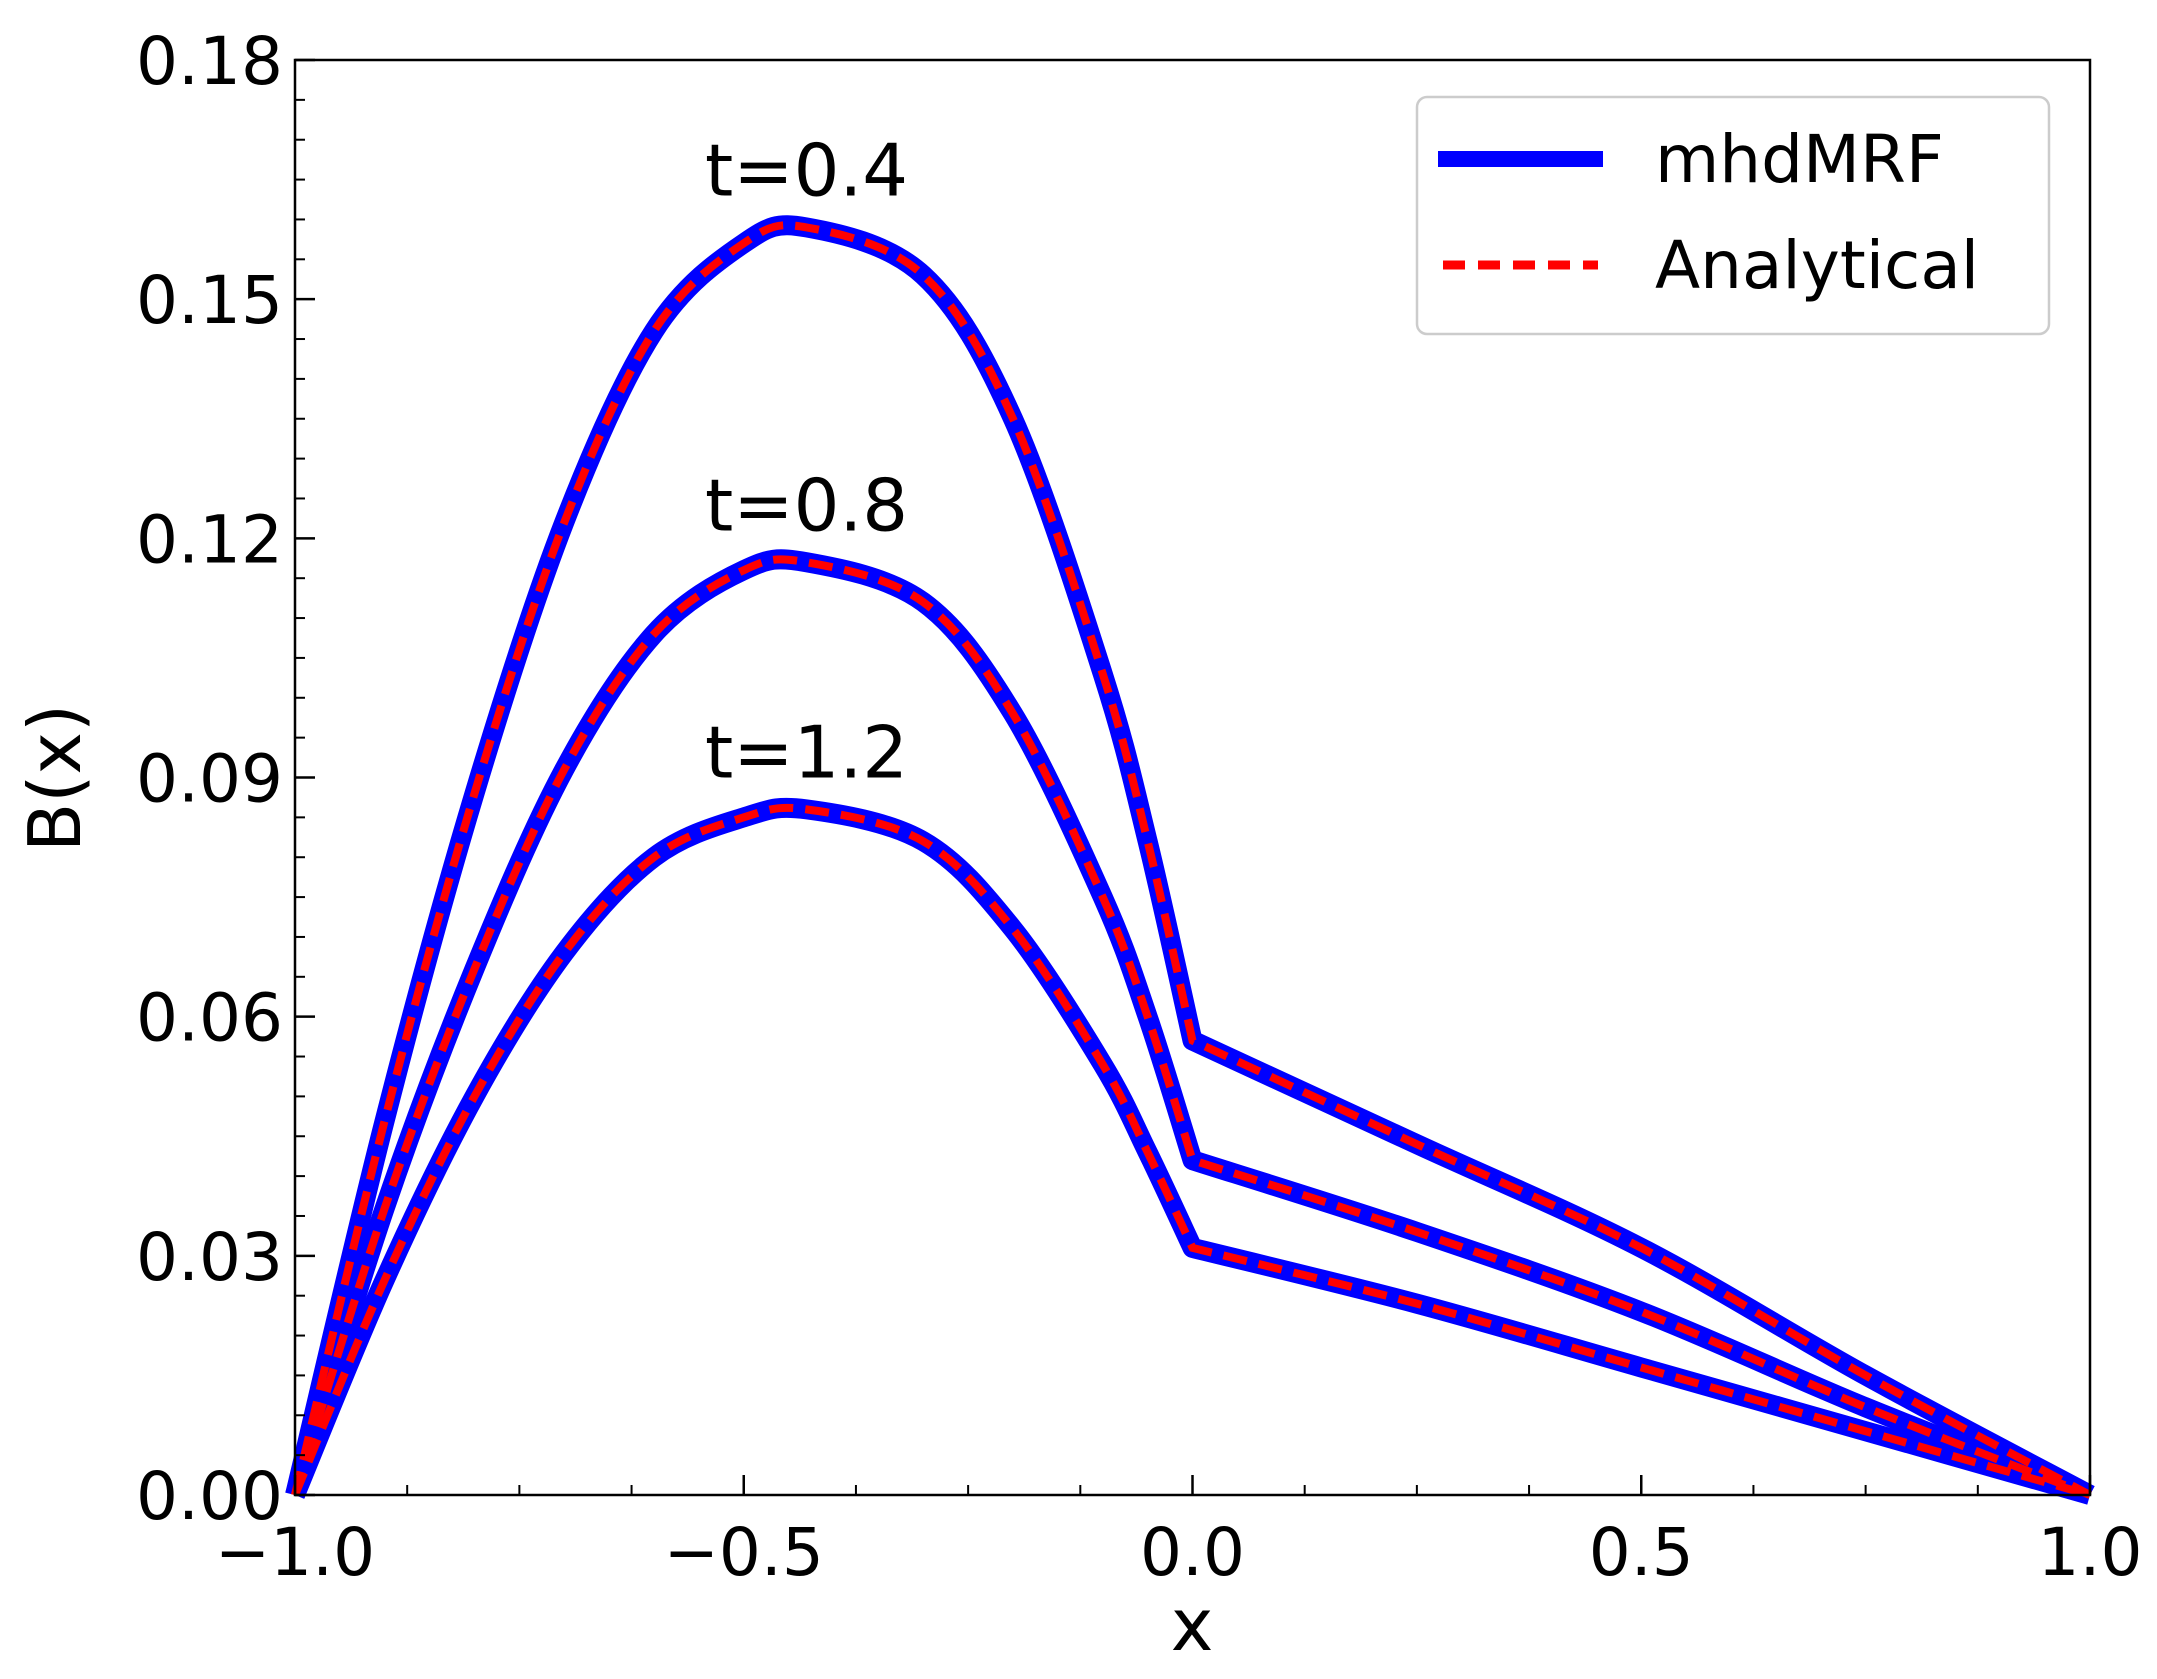 The image size is (2157, 1679). What do you see at coordinates (209, 779) in the screenshot?
I see `y-tick-label: 0.09` at bounding box center [209, 779].